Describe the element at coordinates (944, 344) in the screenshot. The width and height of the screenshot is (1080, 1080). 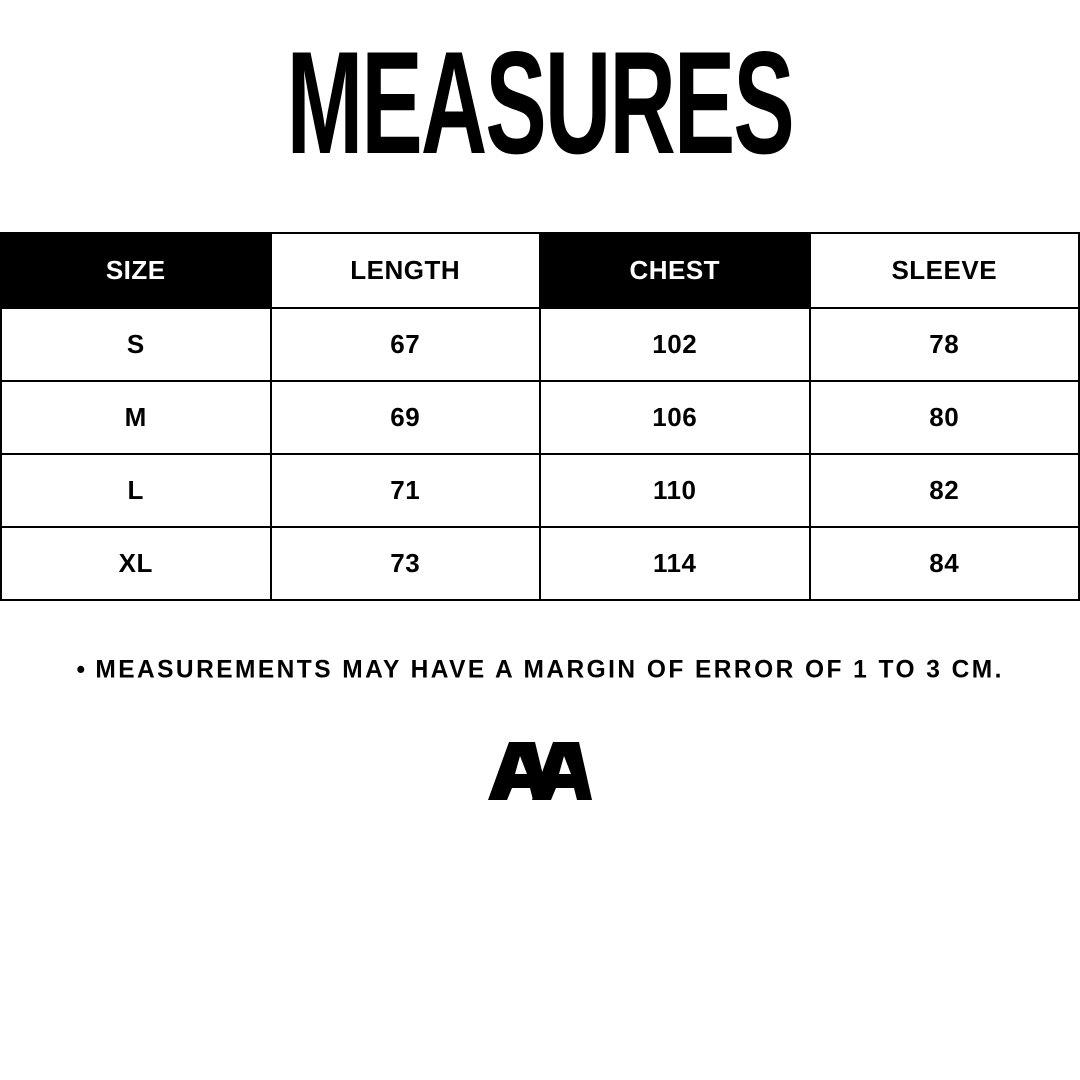
I see `cell-sleeve: 78` at that location.